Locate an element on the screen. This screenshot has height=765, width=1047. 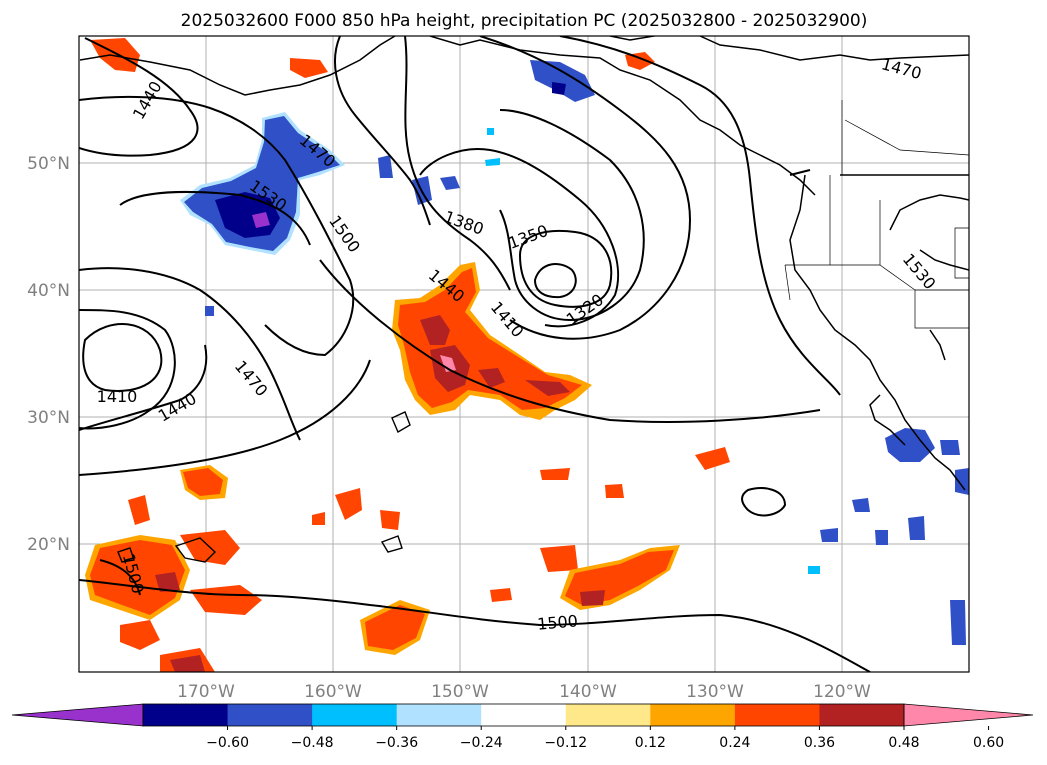
lat-label: 30°N is located at coordinates (48, 418).